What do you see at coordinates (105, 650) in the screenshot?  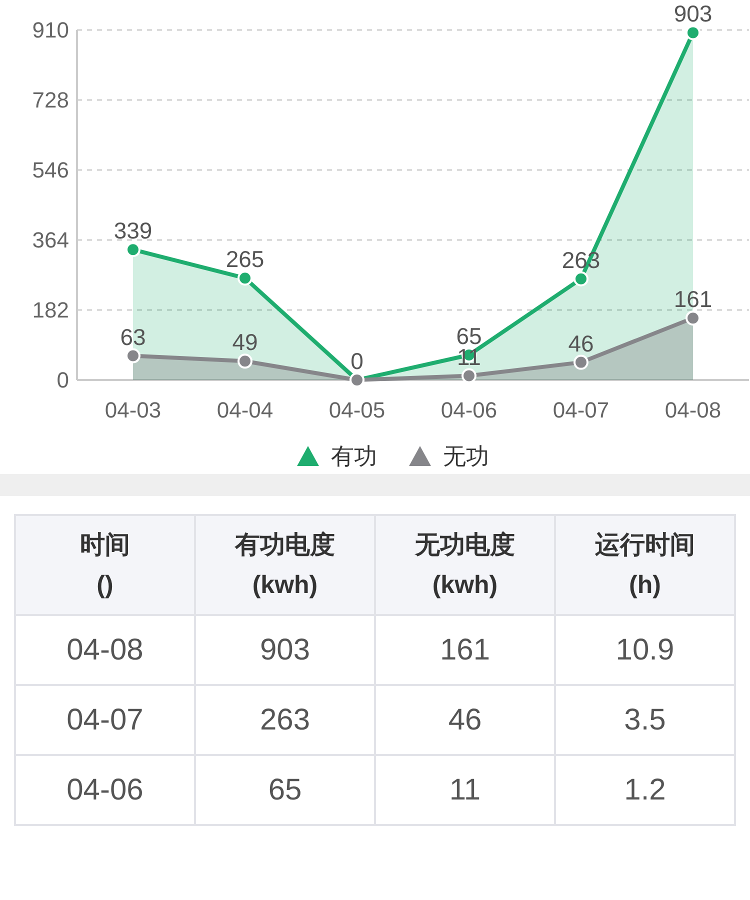 I see `text: 04-08` at bounding box center [105, 650].